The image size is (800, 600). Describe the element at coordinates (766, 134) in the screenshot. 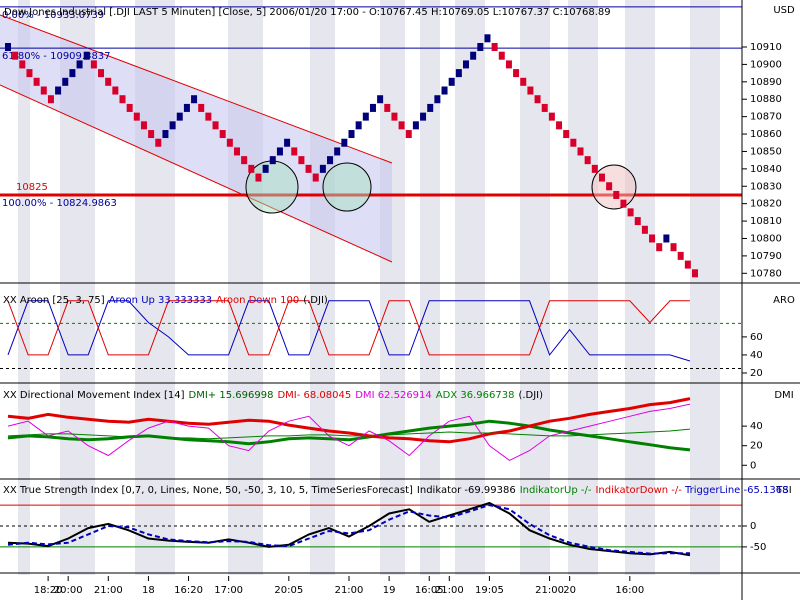

I see `y-tick-label: 10860` at that location.